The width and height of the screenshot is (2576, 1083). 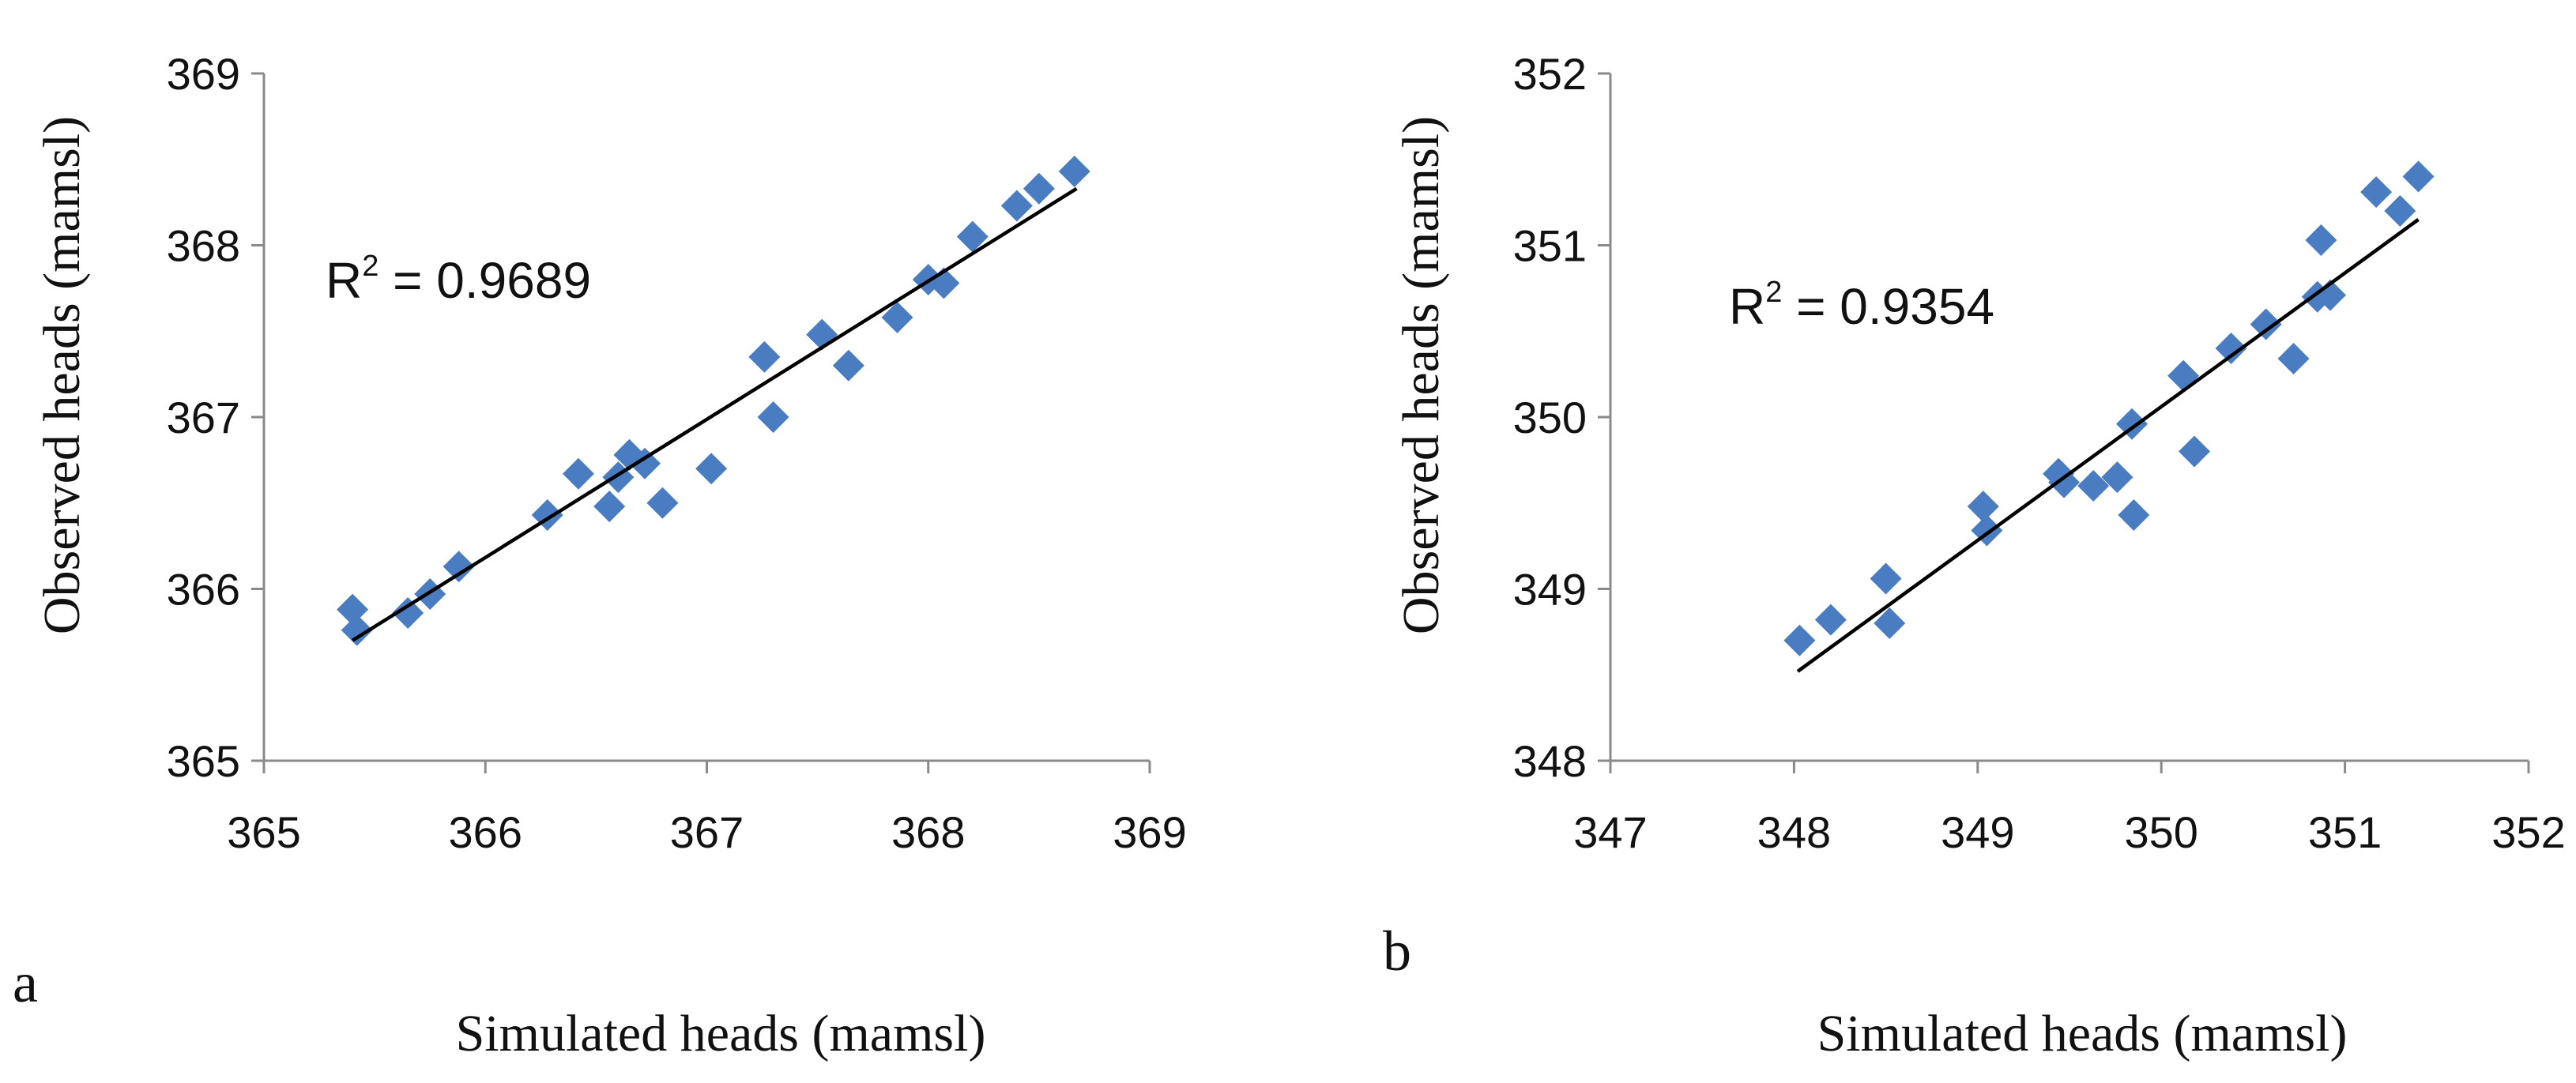 I want to click on panel-b-trendline, so click(x=2108, y=445).